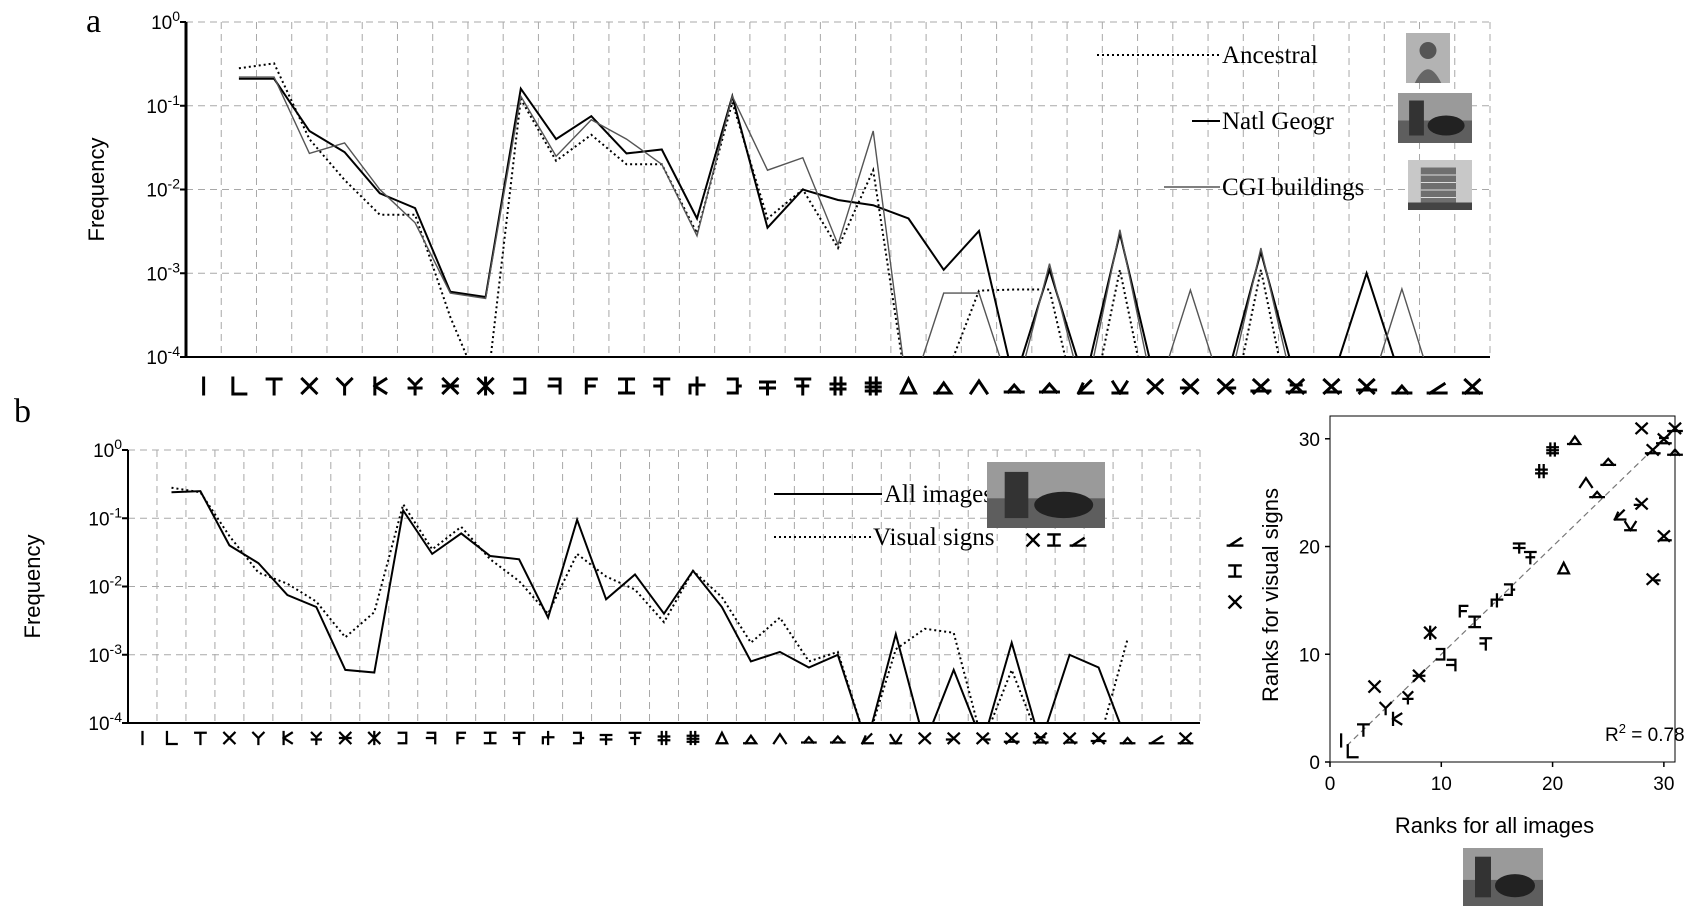  What do you see at coordinates (1046, 495) in the screenshot?
I see `all-images-thumbnail` at bounding box center [1046, 495].